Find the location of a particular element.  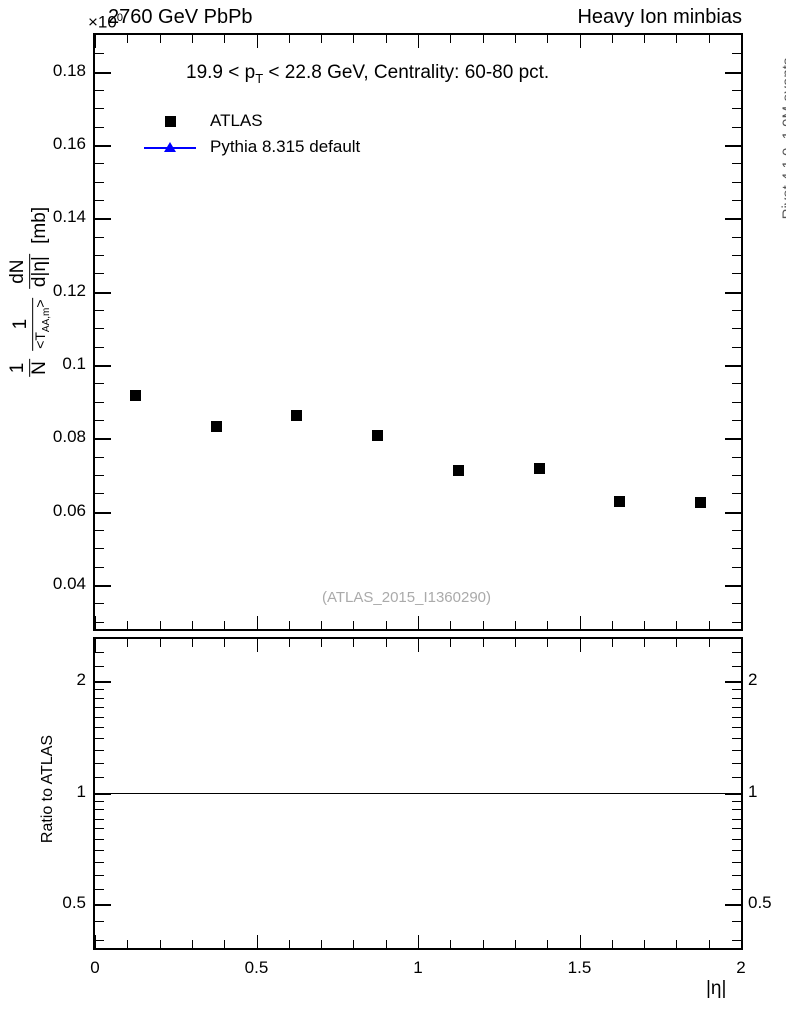

legend-entry-atlas: ATLAS is located at coordinates (250, 121).